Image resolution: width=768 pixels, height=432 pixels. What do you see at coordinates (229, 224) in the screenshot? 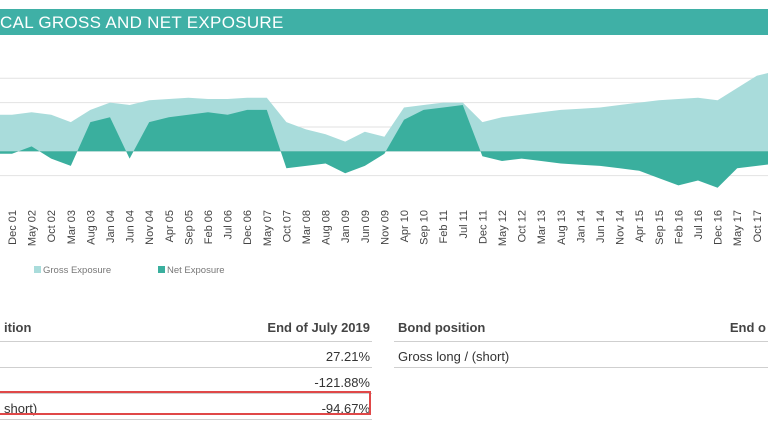
I see `x-tick-label: Jul 06` at bounding box center [229, 224].